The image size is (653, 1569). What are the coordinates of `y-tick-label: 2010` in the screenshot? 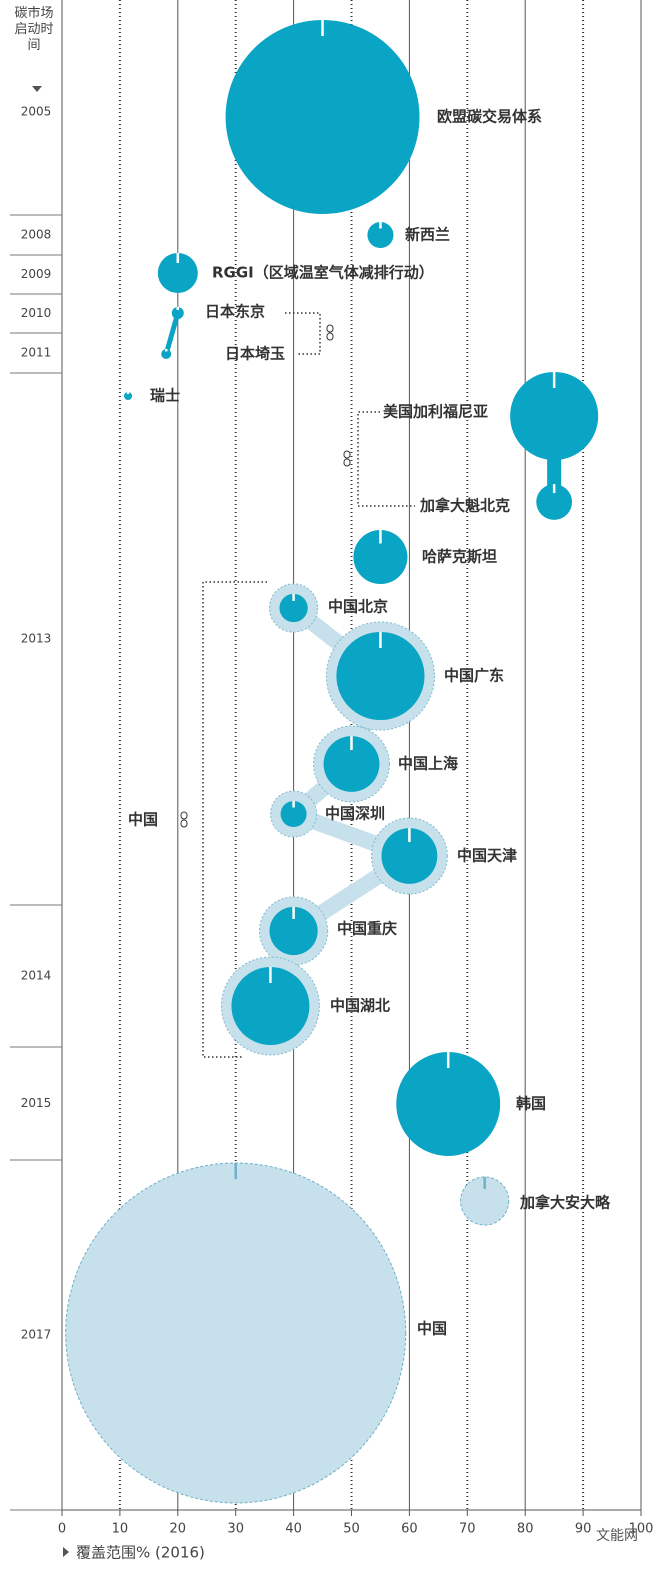 It's located at (36, 313).